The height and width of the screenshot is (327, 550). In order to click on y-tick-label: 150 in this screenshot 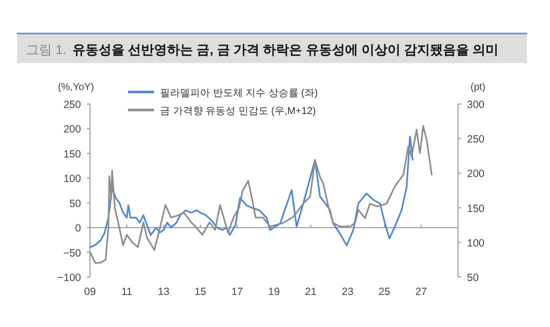, I will do `click(72, 154)`.